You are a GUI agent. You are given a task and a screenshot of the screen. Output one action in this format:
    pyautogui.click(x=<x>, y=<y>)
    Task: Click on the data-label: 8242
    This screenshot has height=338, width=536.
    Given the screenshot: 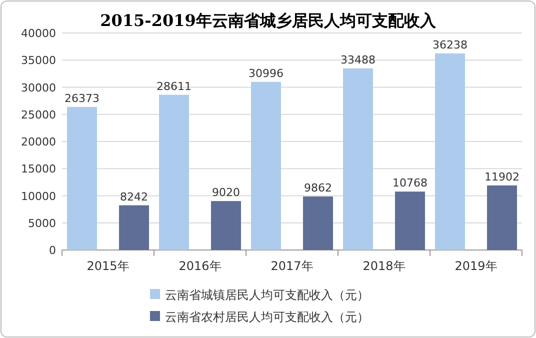 What is the action you would take?
    pyautogui.click(x=134, y=197)
    